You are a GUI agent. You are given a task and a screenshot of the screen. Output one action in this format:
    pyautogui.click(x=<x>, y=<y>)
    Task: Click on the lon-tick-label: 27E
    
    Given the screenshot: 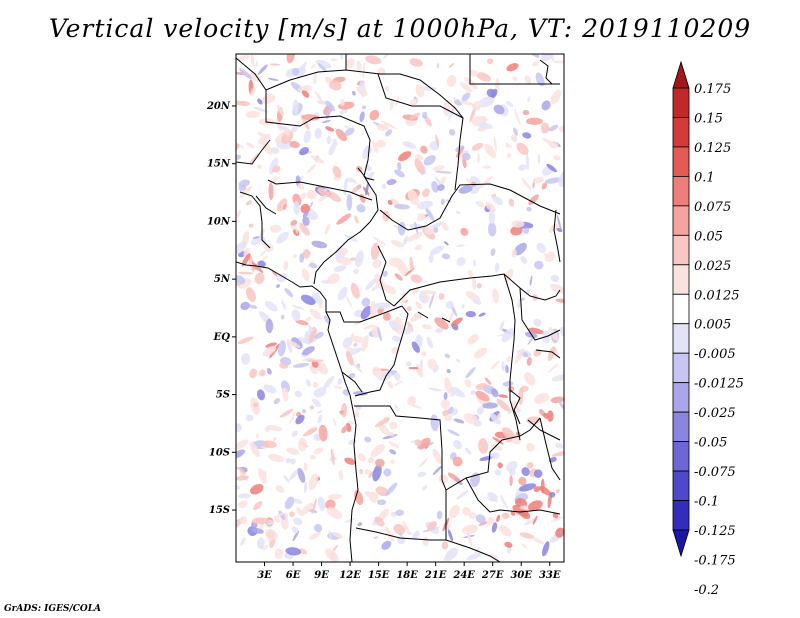 What is the action you would take?
    pyautogui.click(x=492, y=575)
    